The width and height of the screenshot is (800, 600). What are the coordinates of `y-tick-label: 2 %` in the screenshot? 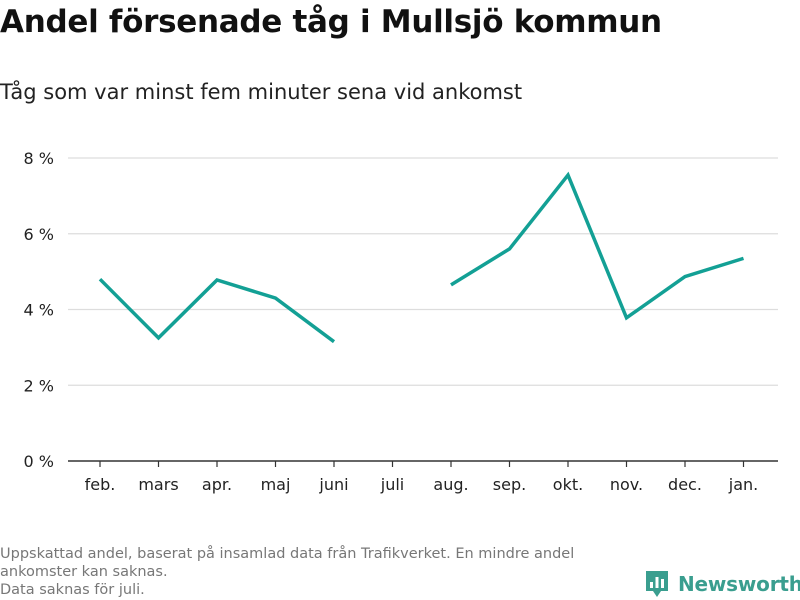 It's located at (39, 385).